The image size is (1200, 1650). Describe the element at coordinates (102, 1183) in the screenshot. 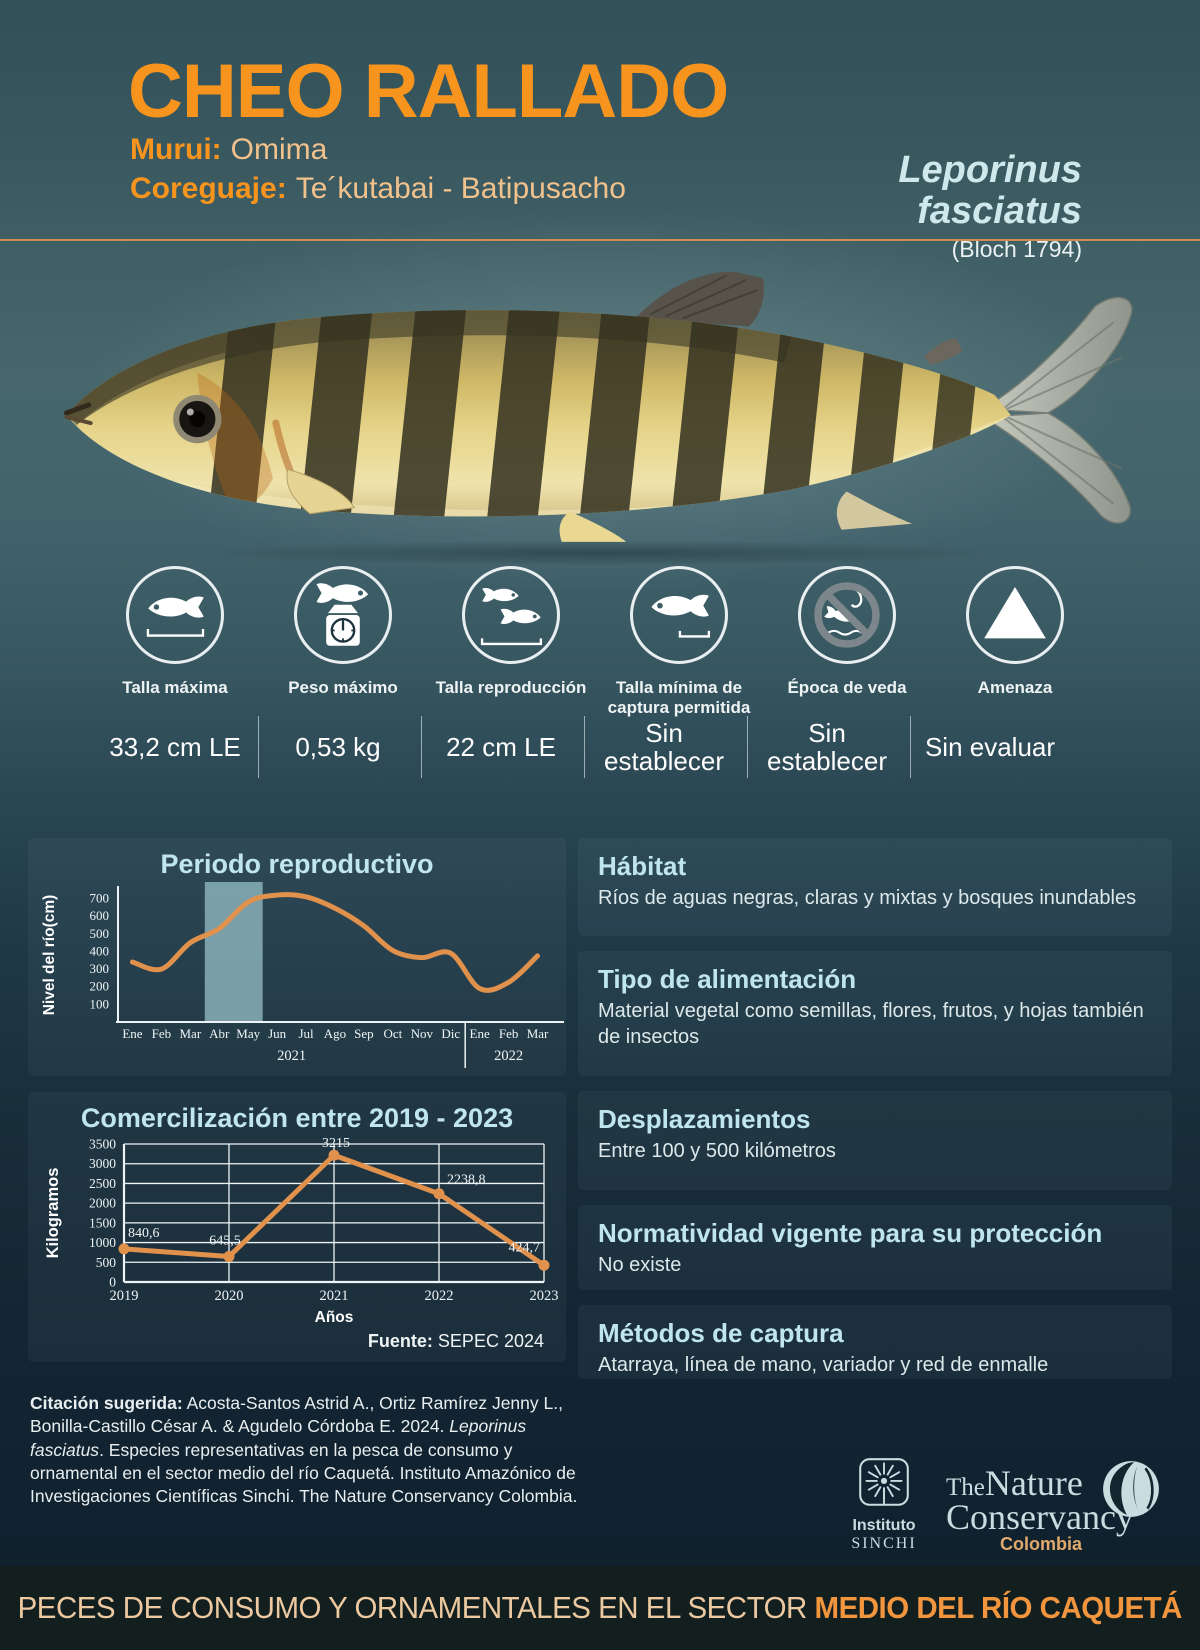

I see `svg-text: 2500` at that location.